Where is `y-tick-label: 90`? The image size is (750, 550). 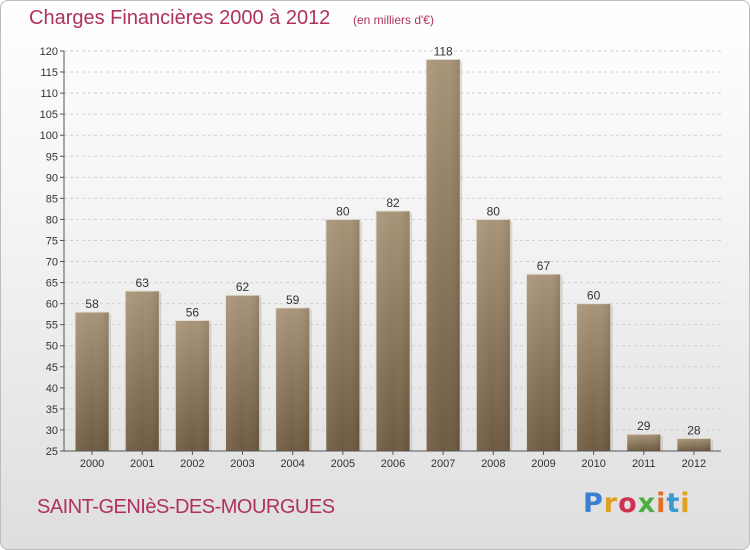 y-tick-label: 90 is located at coordinates (52, 178).